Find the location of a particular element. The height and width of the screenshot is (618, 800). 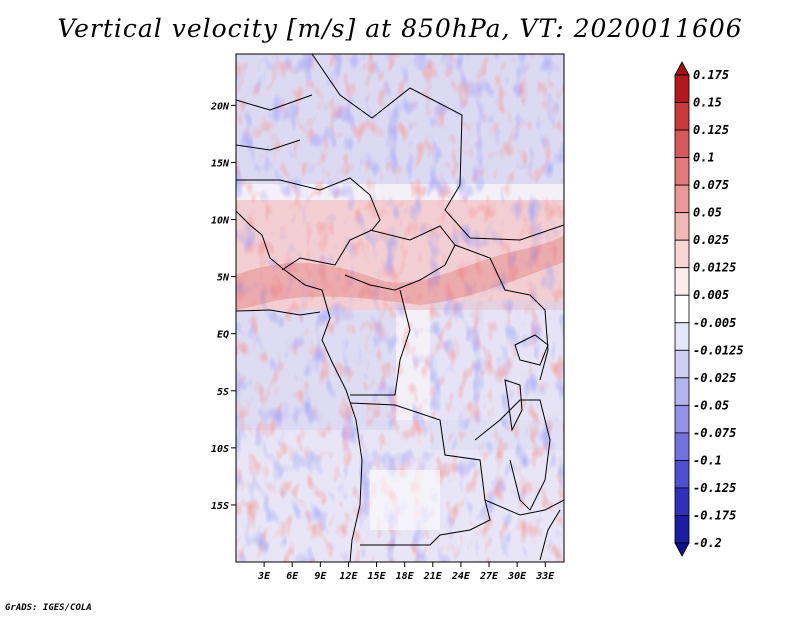

colorbar-bottom-arrow is located at coordinates (682, 549).